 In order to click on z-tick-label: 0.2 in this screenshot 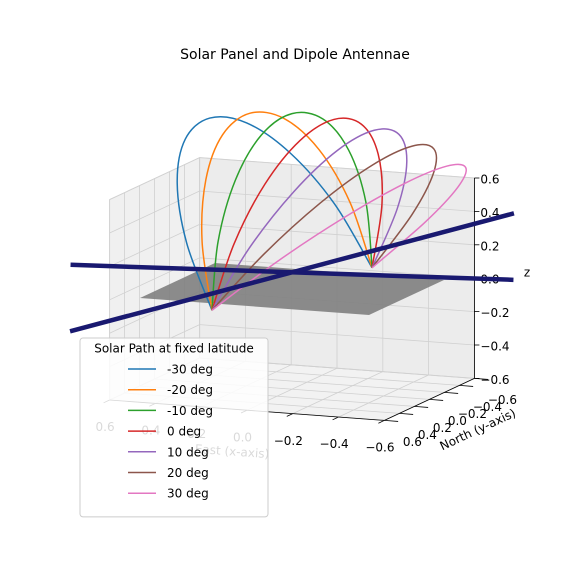, I will do `click(489, 246)`.